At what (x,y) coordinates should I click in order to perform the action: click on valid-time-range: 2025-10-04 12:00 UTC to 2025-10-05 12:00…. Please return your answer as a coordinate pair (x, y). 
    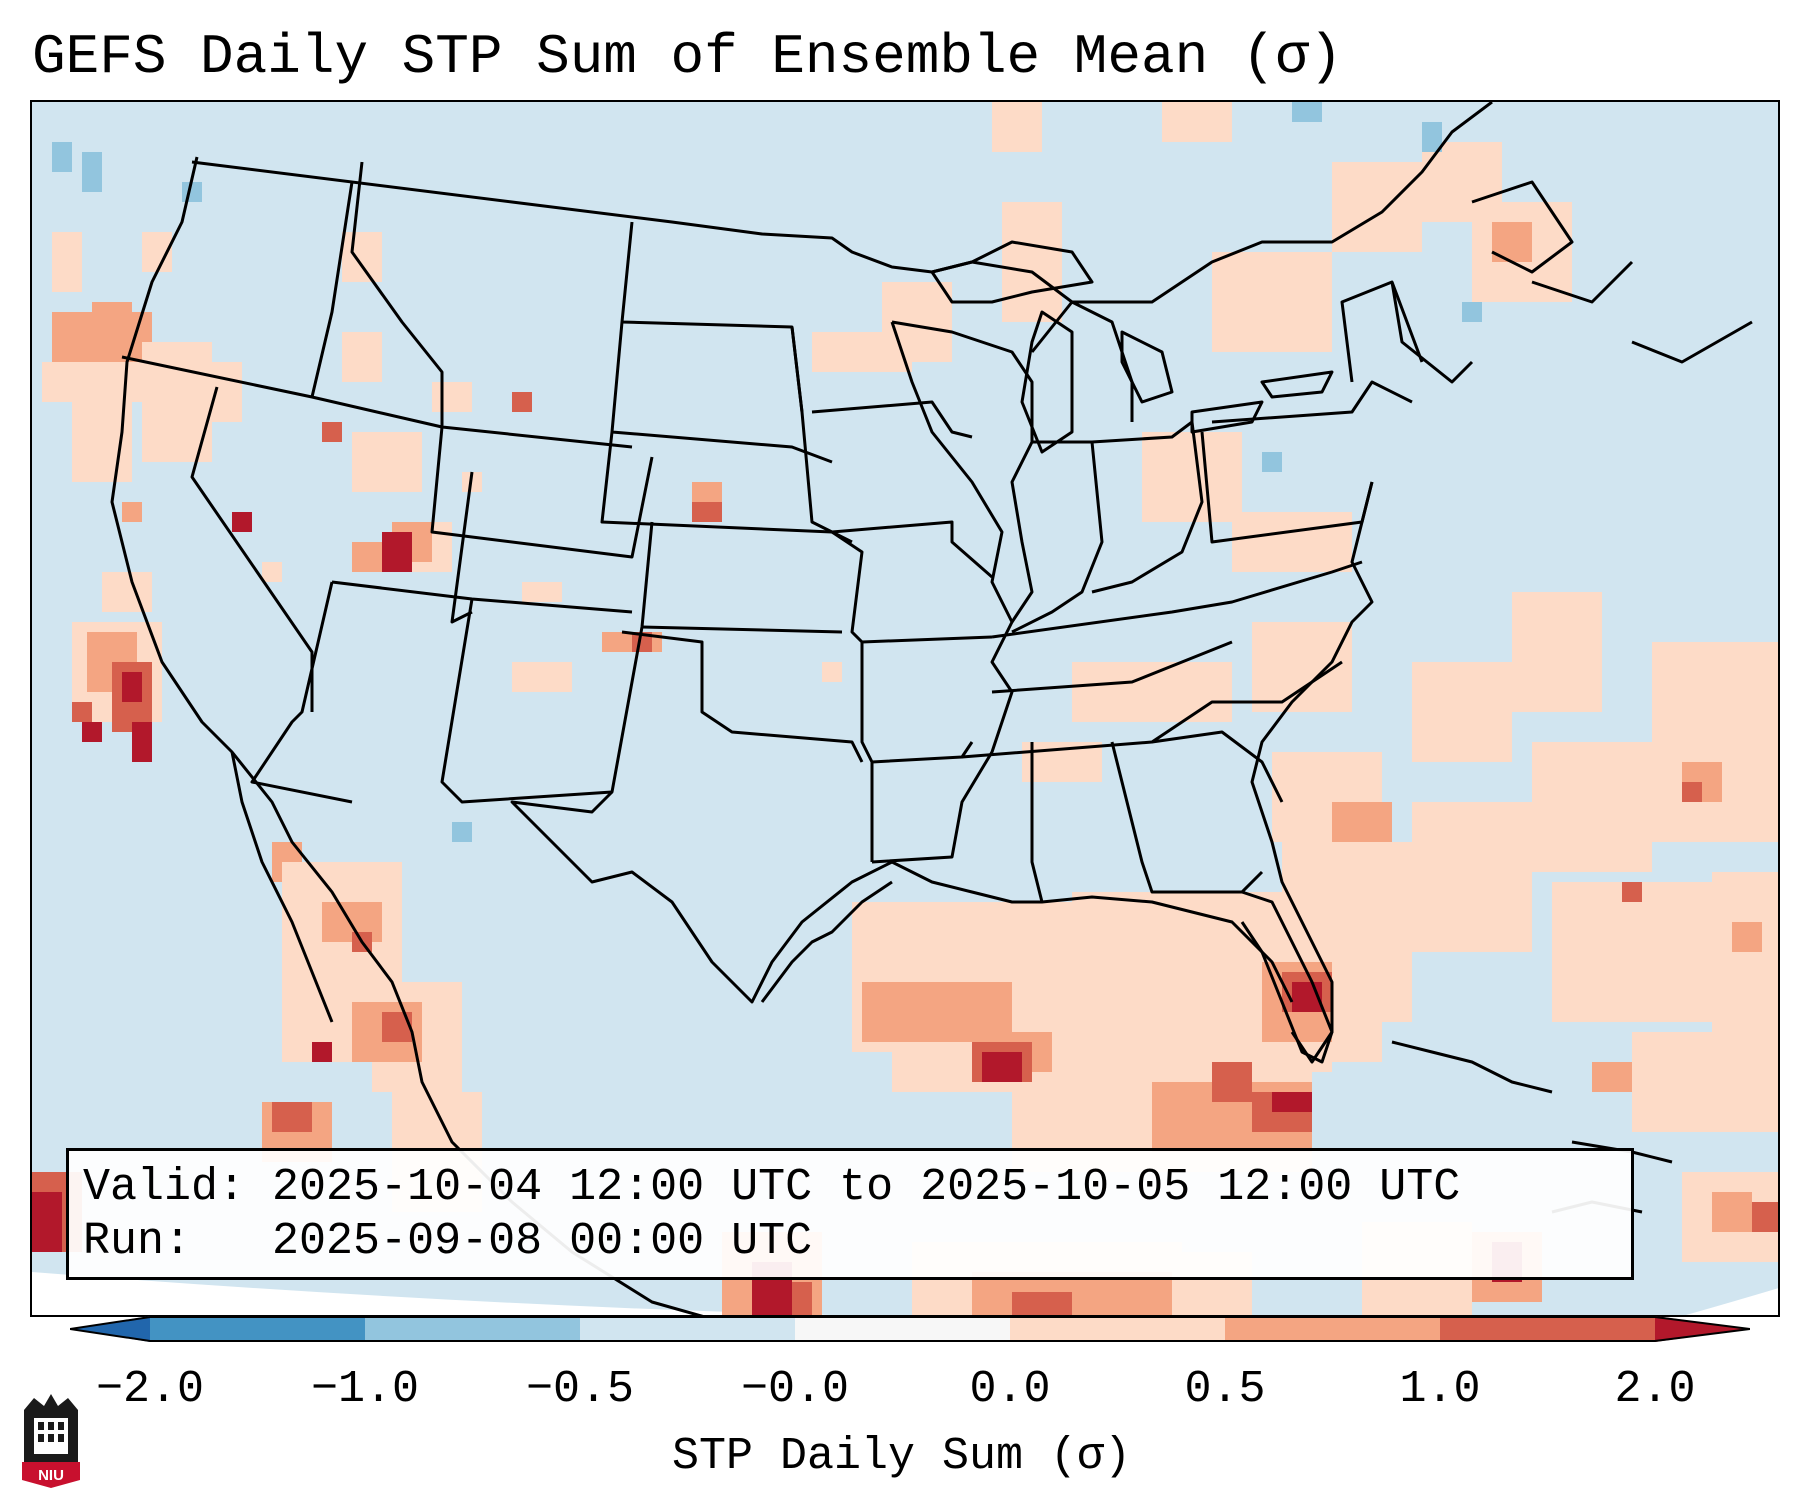
    Looking at the image, I should click on (866, 1187).